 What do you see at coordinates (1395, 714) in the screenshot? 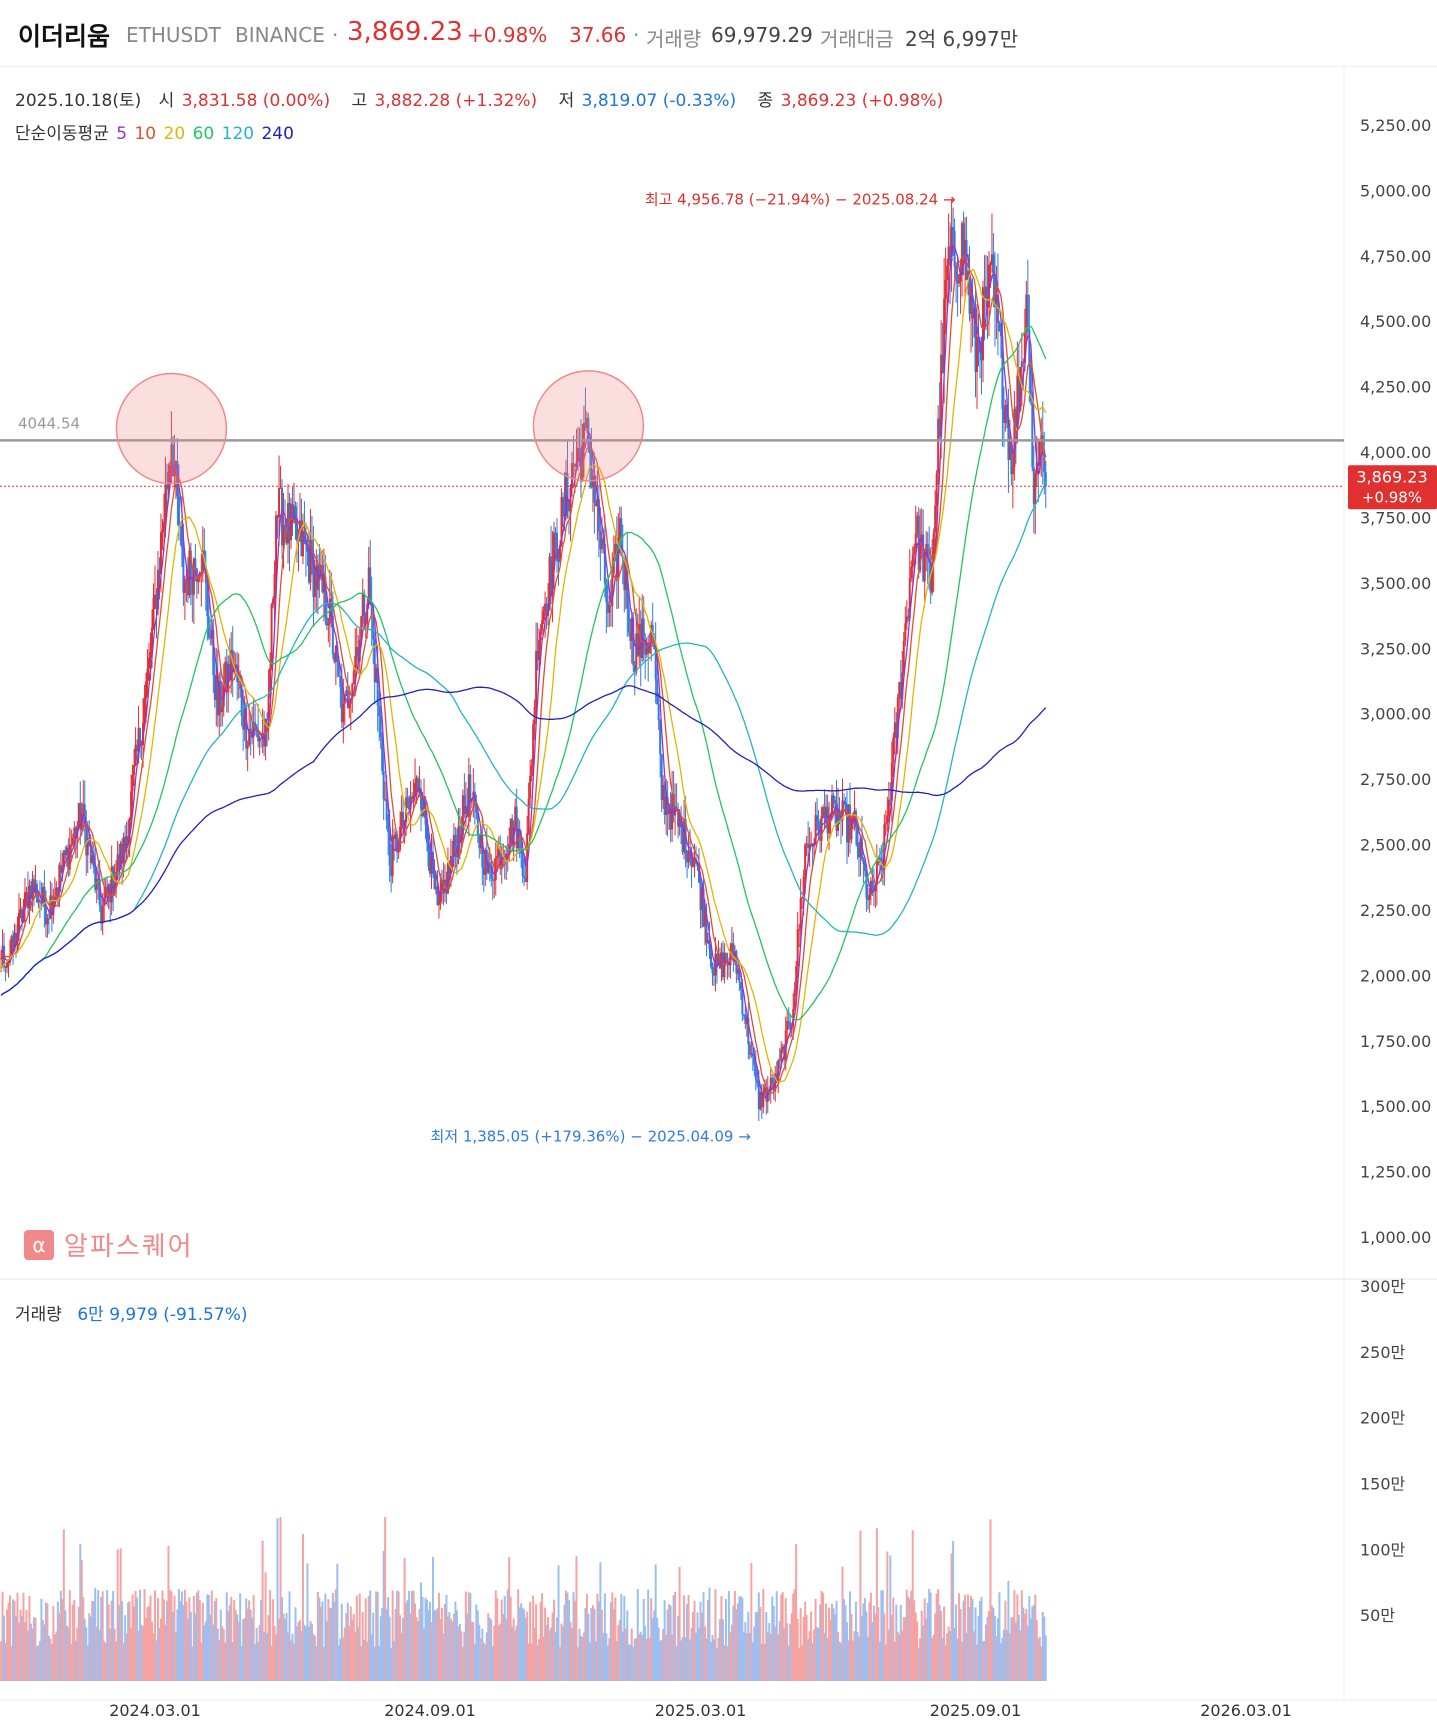
I see `price-tick-label: 3,000.00` at bounding box center [1395, 714].